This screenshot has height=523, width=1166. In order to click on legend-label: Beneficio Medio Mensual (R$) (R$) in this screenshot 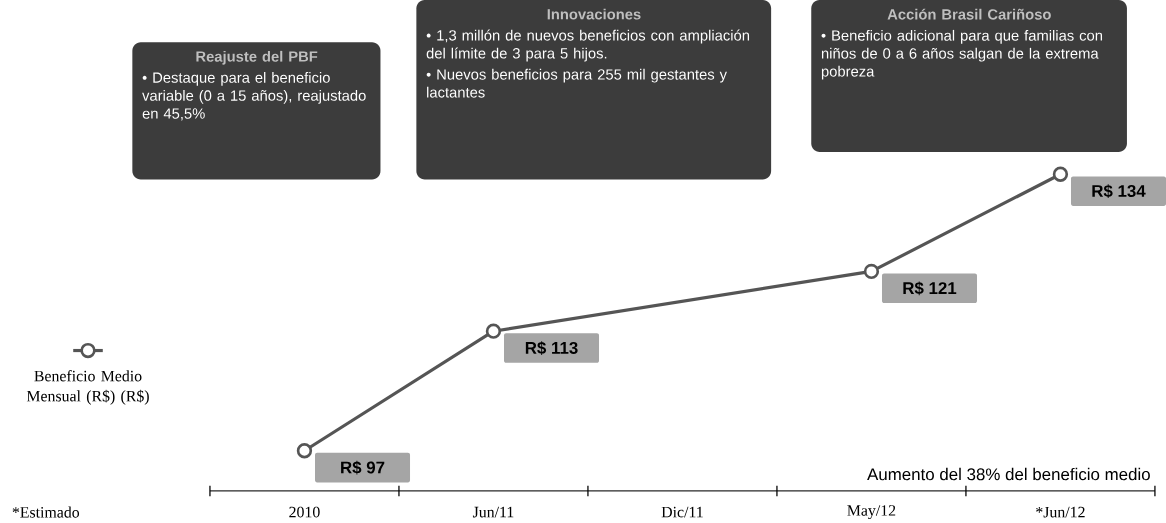, I will do `click(87, 387)`.